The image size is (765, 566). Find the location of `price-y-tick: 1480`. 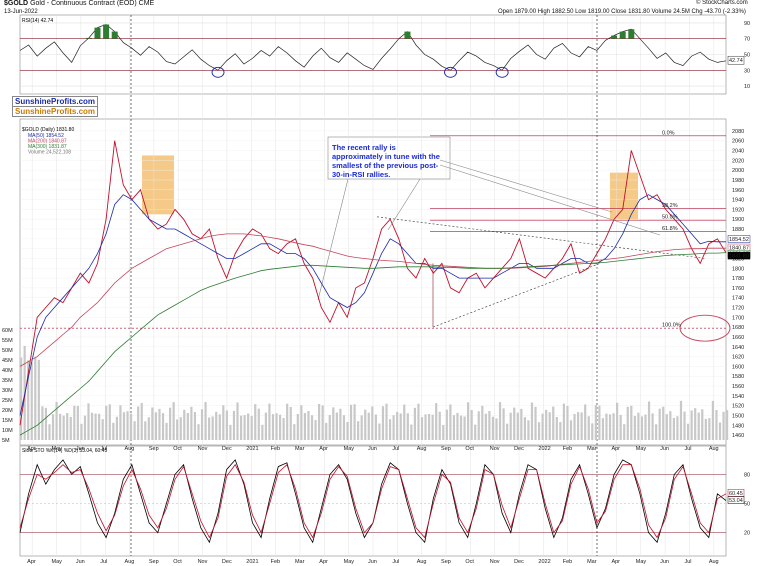

price-y-tick: 1480 is located at coordinates (738, 426).